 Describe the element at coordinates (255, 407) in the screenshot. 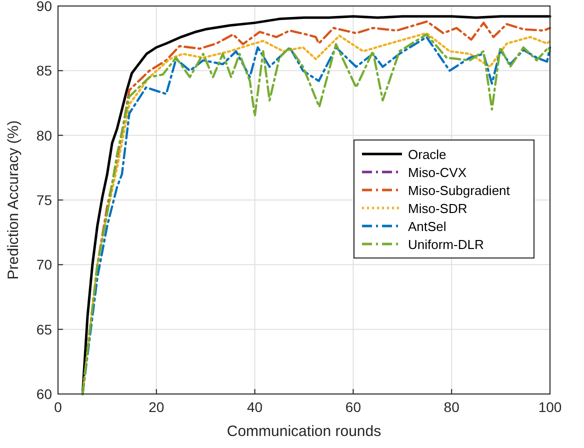

I see `x-tick-label: 40` at that location.